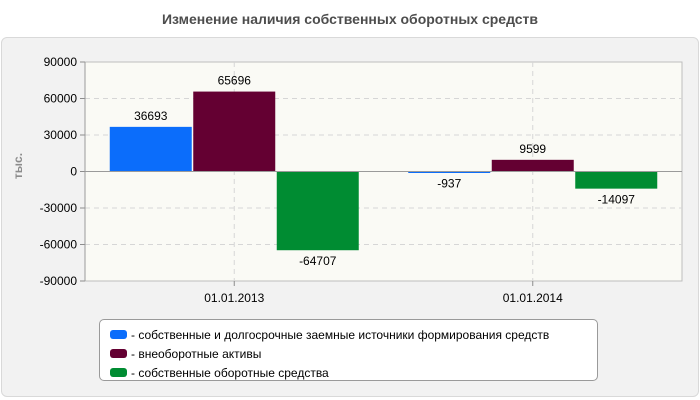 This screenshot has width=700, height=400. Describe the element at coordinates (18, 166) in the screenshot. I see `y-axis-label: тыс.` at that location.